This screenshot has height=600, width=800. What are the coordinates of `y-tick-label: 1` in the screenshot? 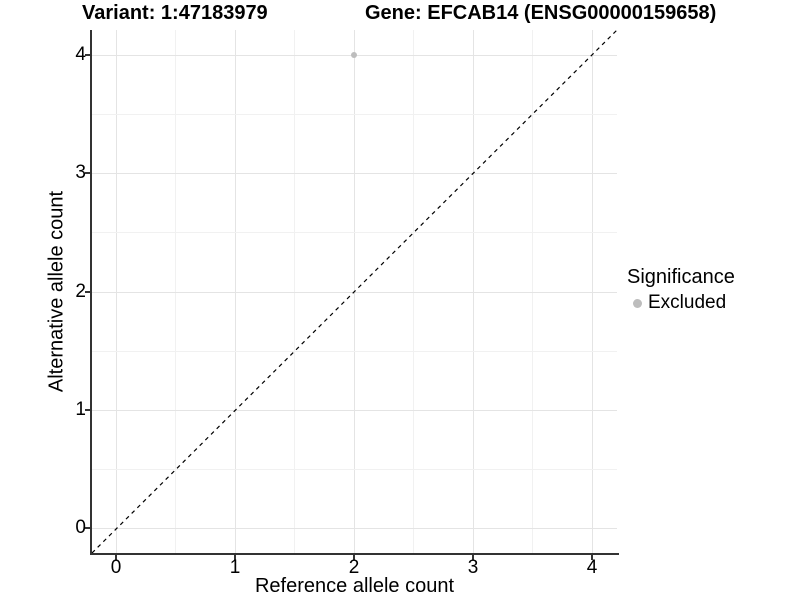 It's located at (80, 409).